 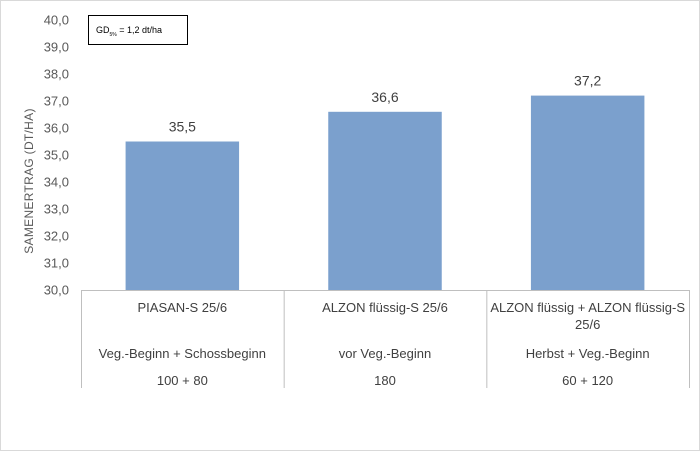 What do you see at coordinates (56, 290) in the screenshot?
I see `y-tick-label: 30,0` at bounding box center [56, 290].